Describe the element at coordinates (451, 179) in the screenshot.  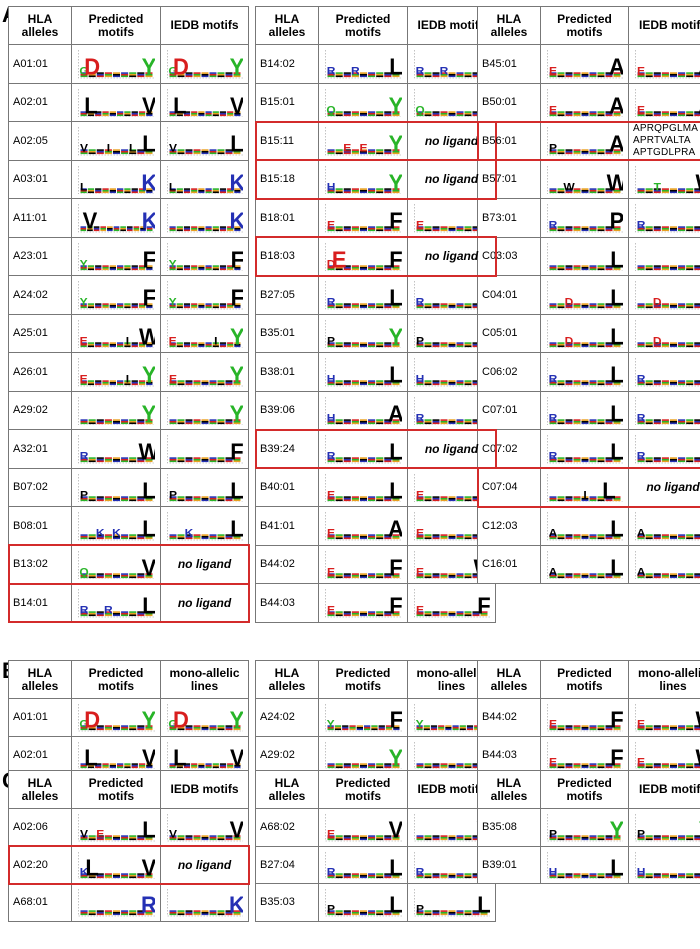
I see `no-ligand-label: no ligand` at that location.